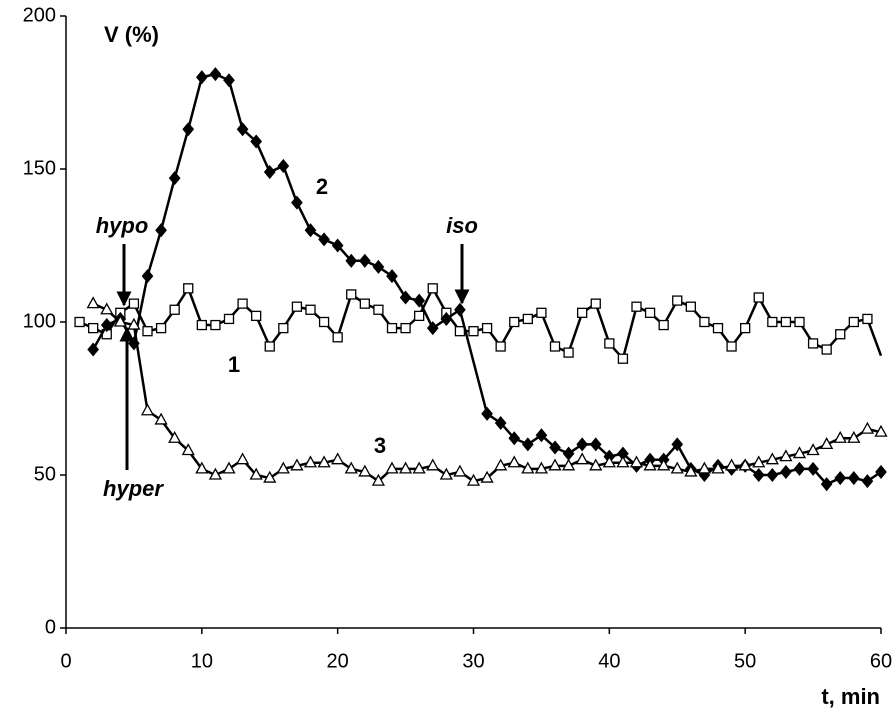  I want to click on y-axis-label: V (%), so click(131, 34).